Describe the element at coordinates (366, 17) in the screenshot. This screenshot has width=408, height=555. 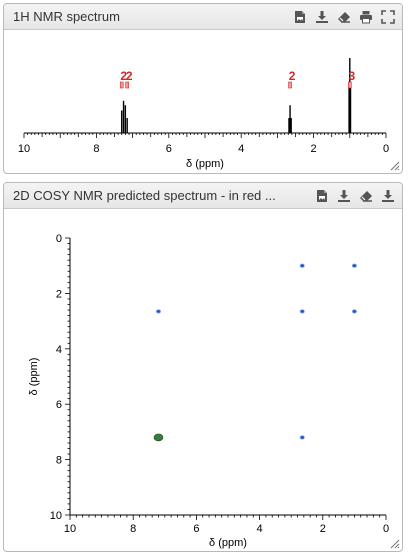
I see `print-icon` at that location.